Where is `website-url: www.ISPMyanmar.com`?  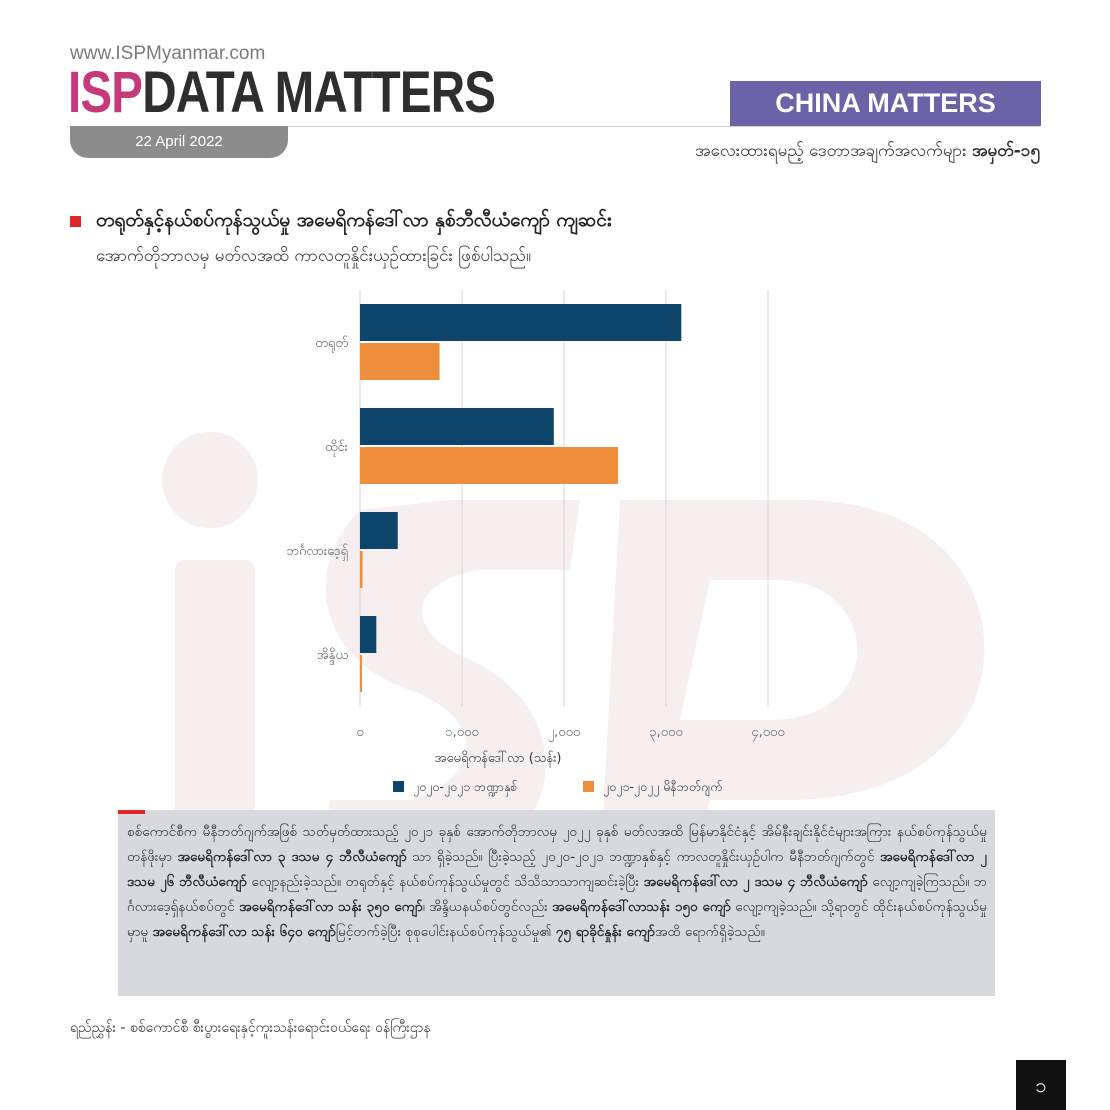
website-url: www.ISPMyanmar.com is located at coordinates (168, 53).